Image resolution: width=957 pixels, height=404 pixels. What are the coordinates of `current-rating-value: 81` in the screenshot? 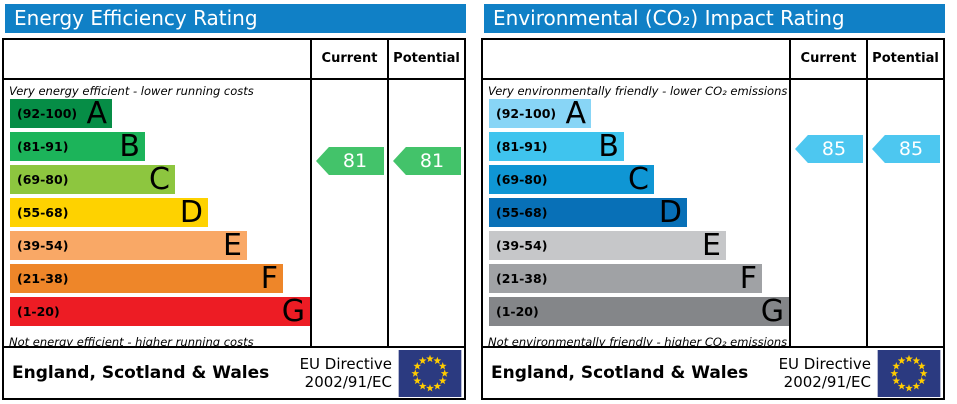 It's located at (355, 161).